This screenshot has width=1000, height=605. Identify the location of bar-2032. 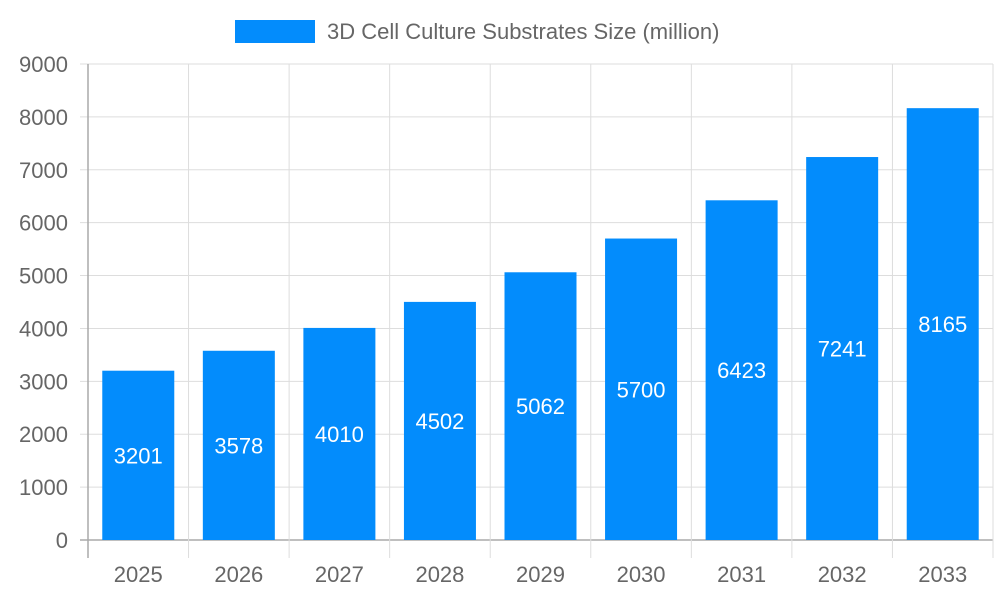
(842, 348).